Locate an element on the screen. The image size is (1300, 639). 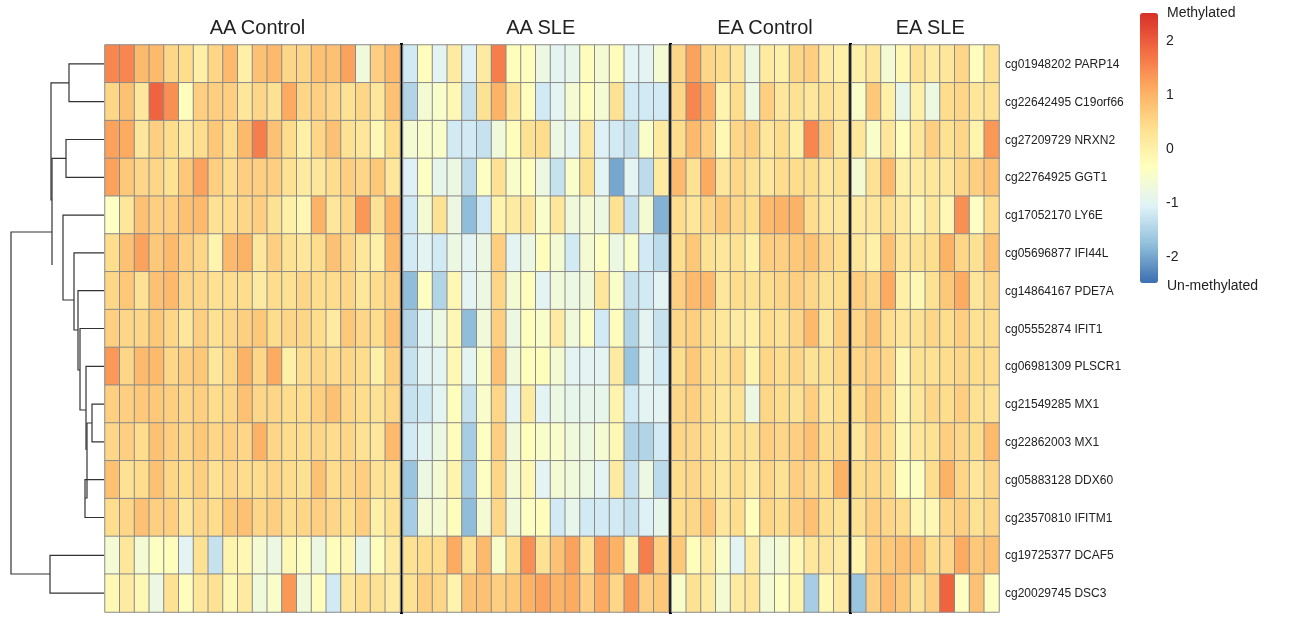
text: Un-methylated is located at coordinates (1213, 285).